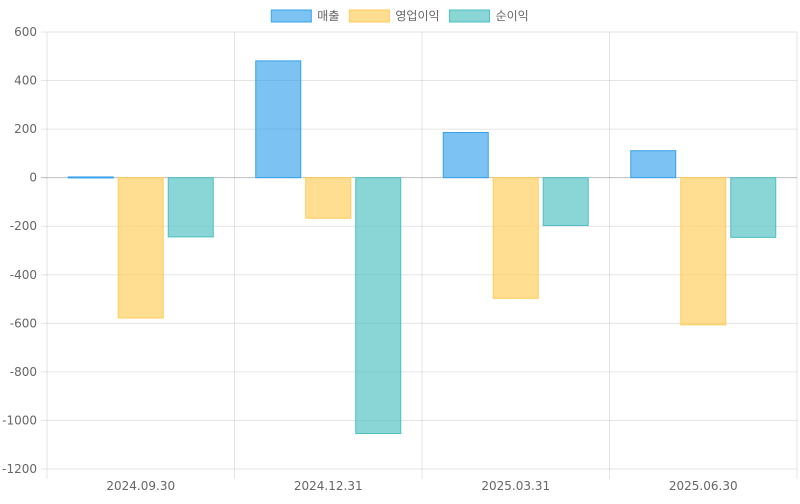 This screenshot has height=504, width=800. What do you see at coordinates (703, 486) in the screenshot?
I see `x-tick-label: 2025.06.30` at bounding box center [703, 486].